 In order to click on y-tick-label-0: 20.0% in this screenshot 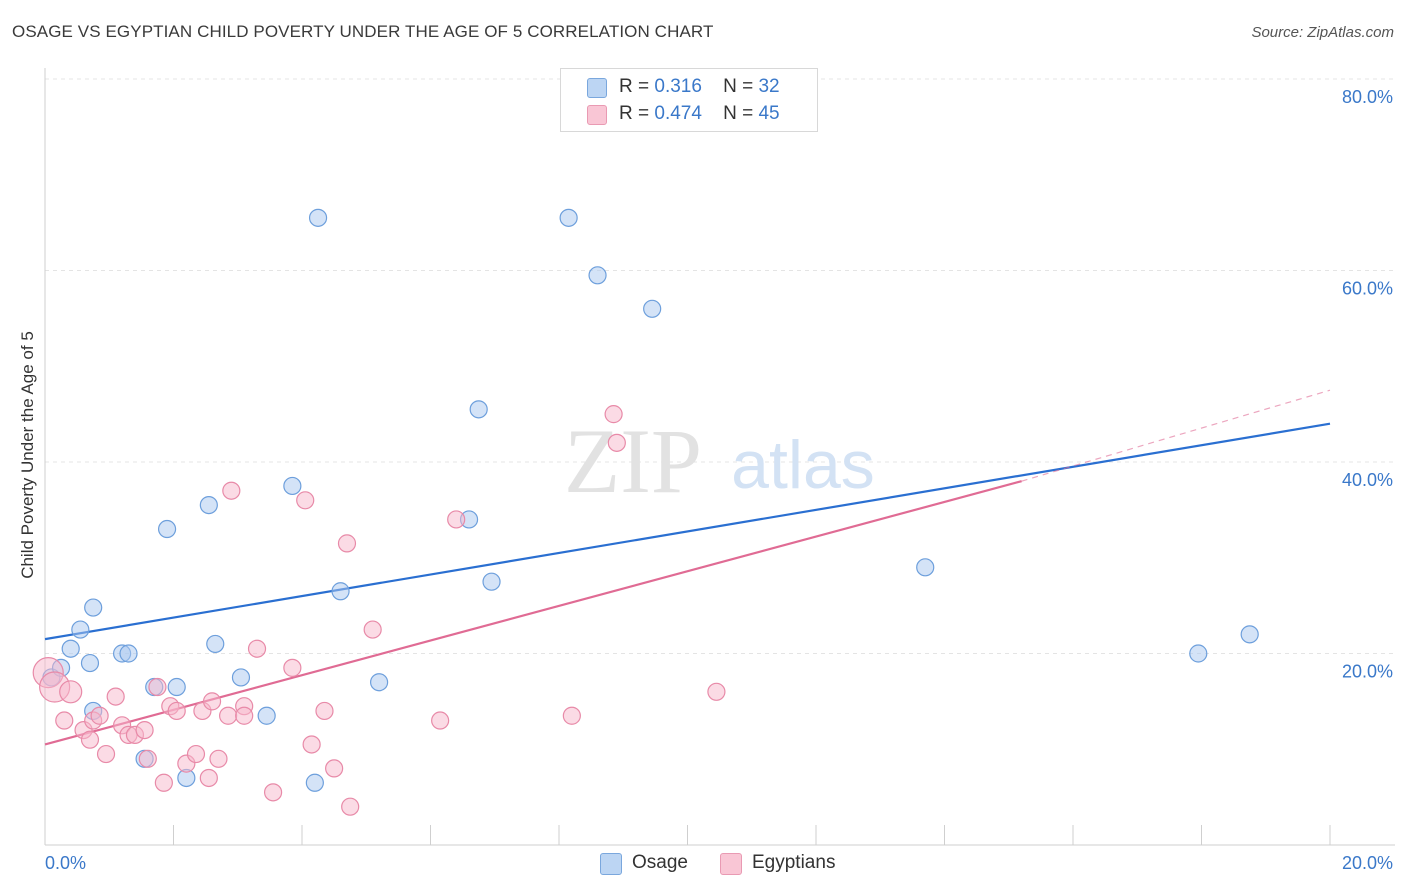, I will do `click(1367, 672)`.